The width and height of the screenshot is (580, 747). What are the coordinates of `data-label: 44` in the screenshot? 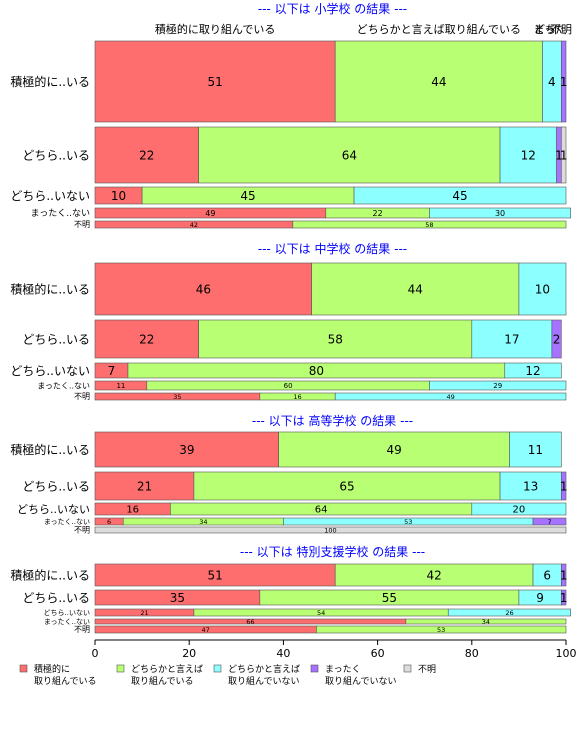 It's located at (415, 289).